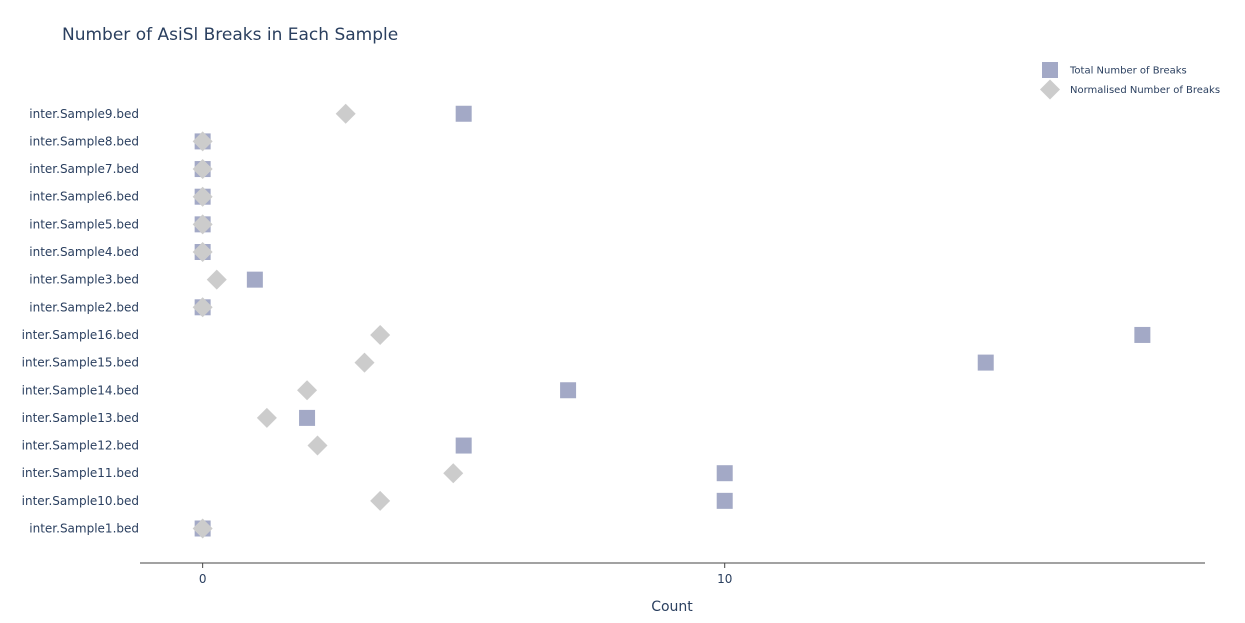 This screenshot has width=1245, height=623. What do you see at coordinates (84, 197) in the screenshot?
I see `y-tick-label: inter.Sample6.bed` at bounding box center [84, 197].